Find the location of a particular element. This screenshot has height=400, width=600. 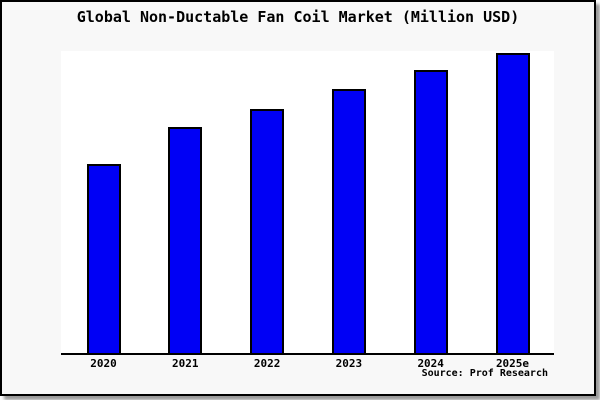

bar-2023 is located at coordinates (348, 221).